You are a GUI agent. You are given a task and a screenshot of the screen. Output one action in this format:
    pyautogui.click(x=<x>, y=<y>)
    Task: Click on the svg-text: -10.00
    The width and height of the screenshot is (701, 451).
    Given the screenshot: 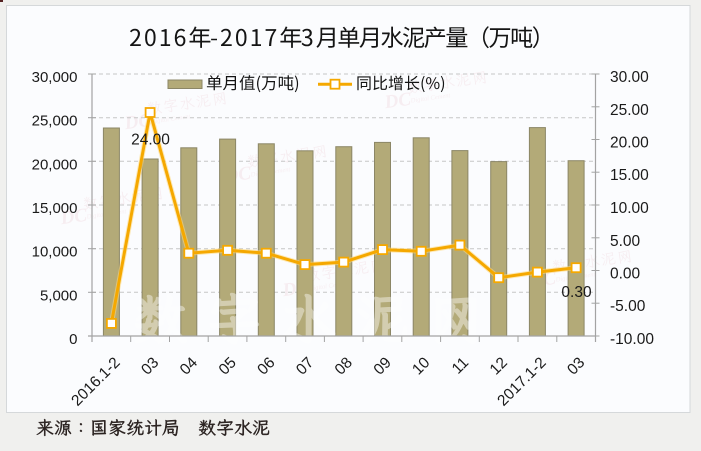 What is the action you would take?
    pyautogui.click(x=632, y=339)
    